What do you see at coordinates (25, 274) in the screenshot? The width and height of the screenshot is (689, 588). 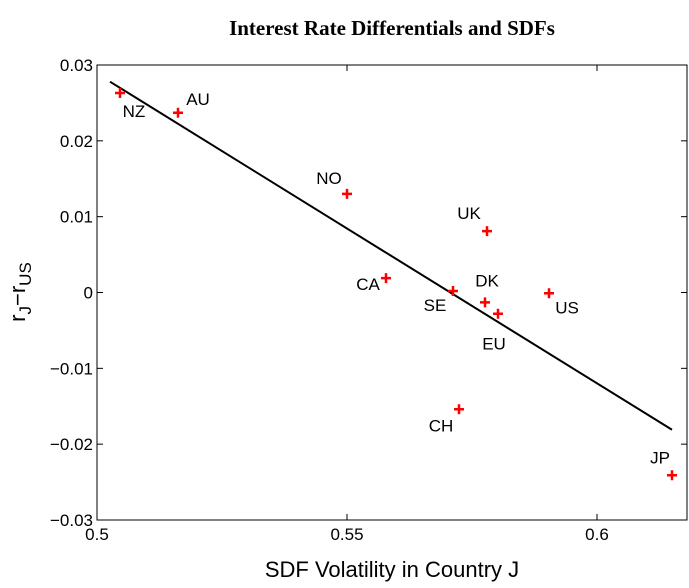 I see `y-label-sub: US` at bounding box center [25, 274].